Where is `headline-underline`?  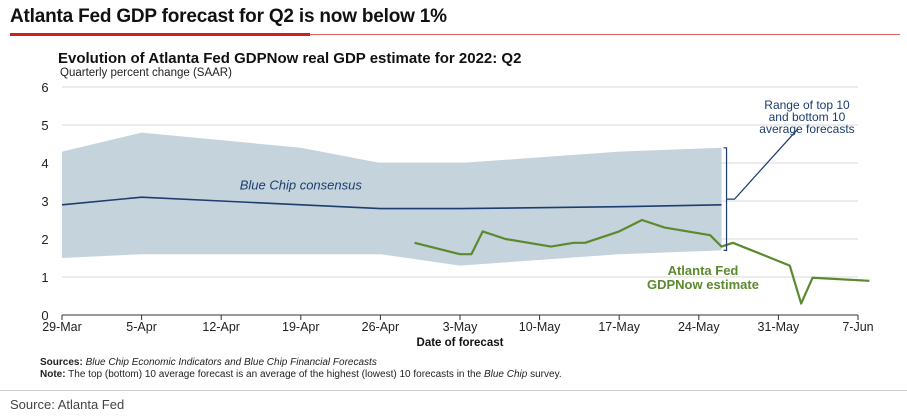 headline-underline is located at coordinates (160, 34).